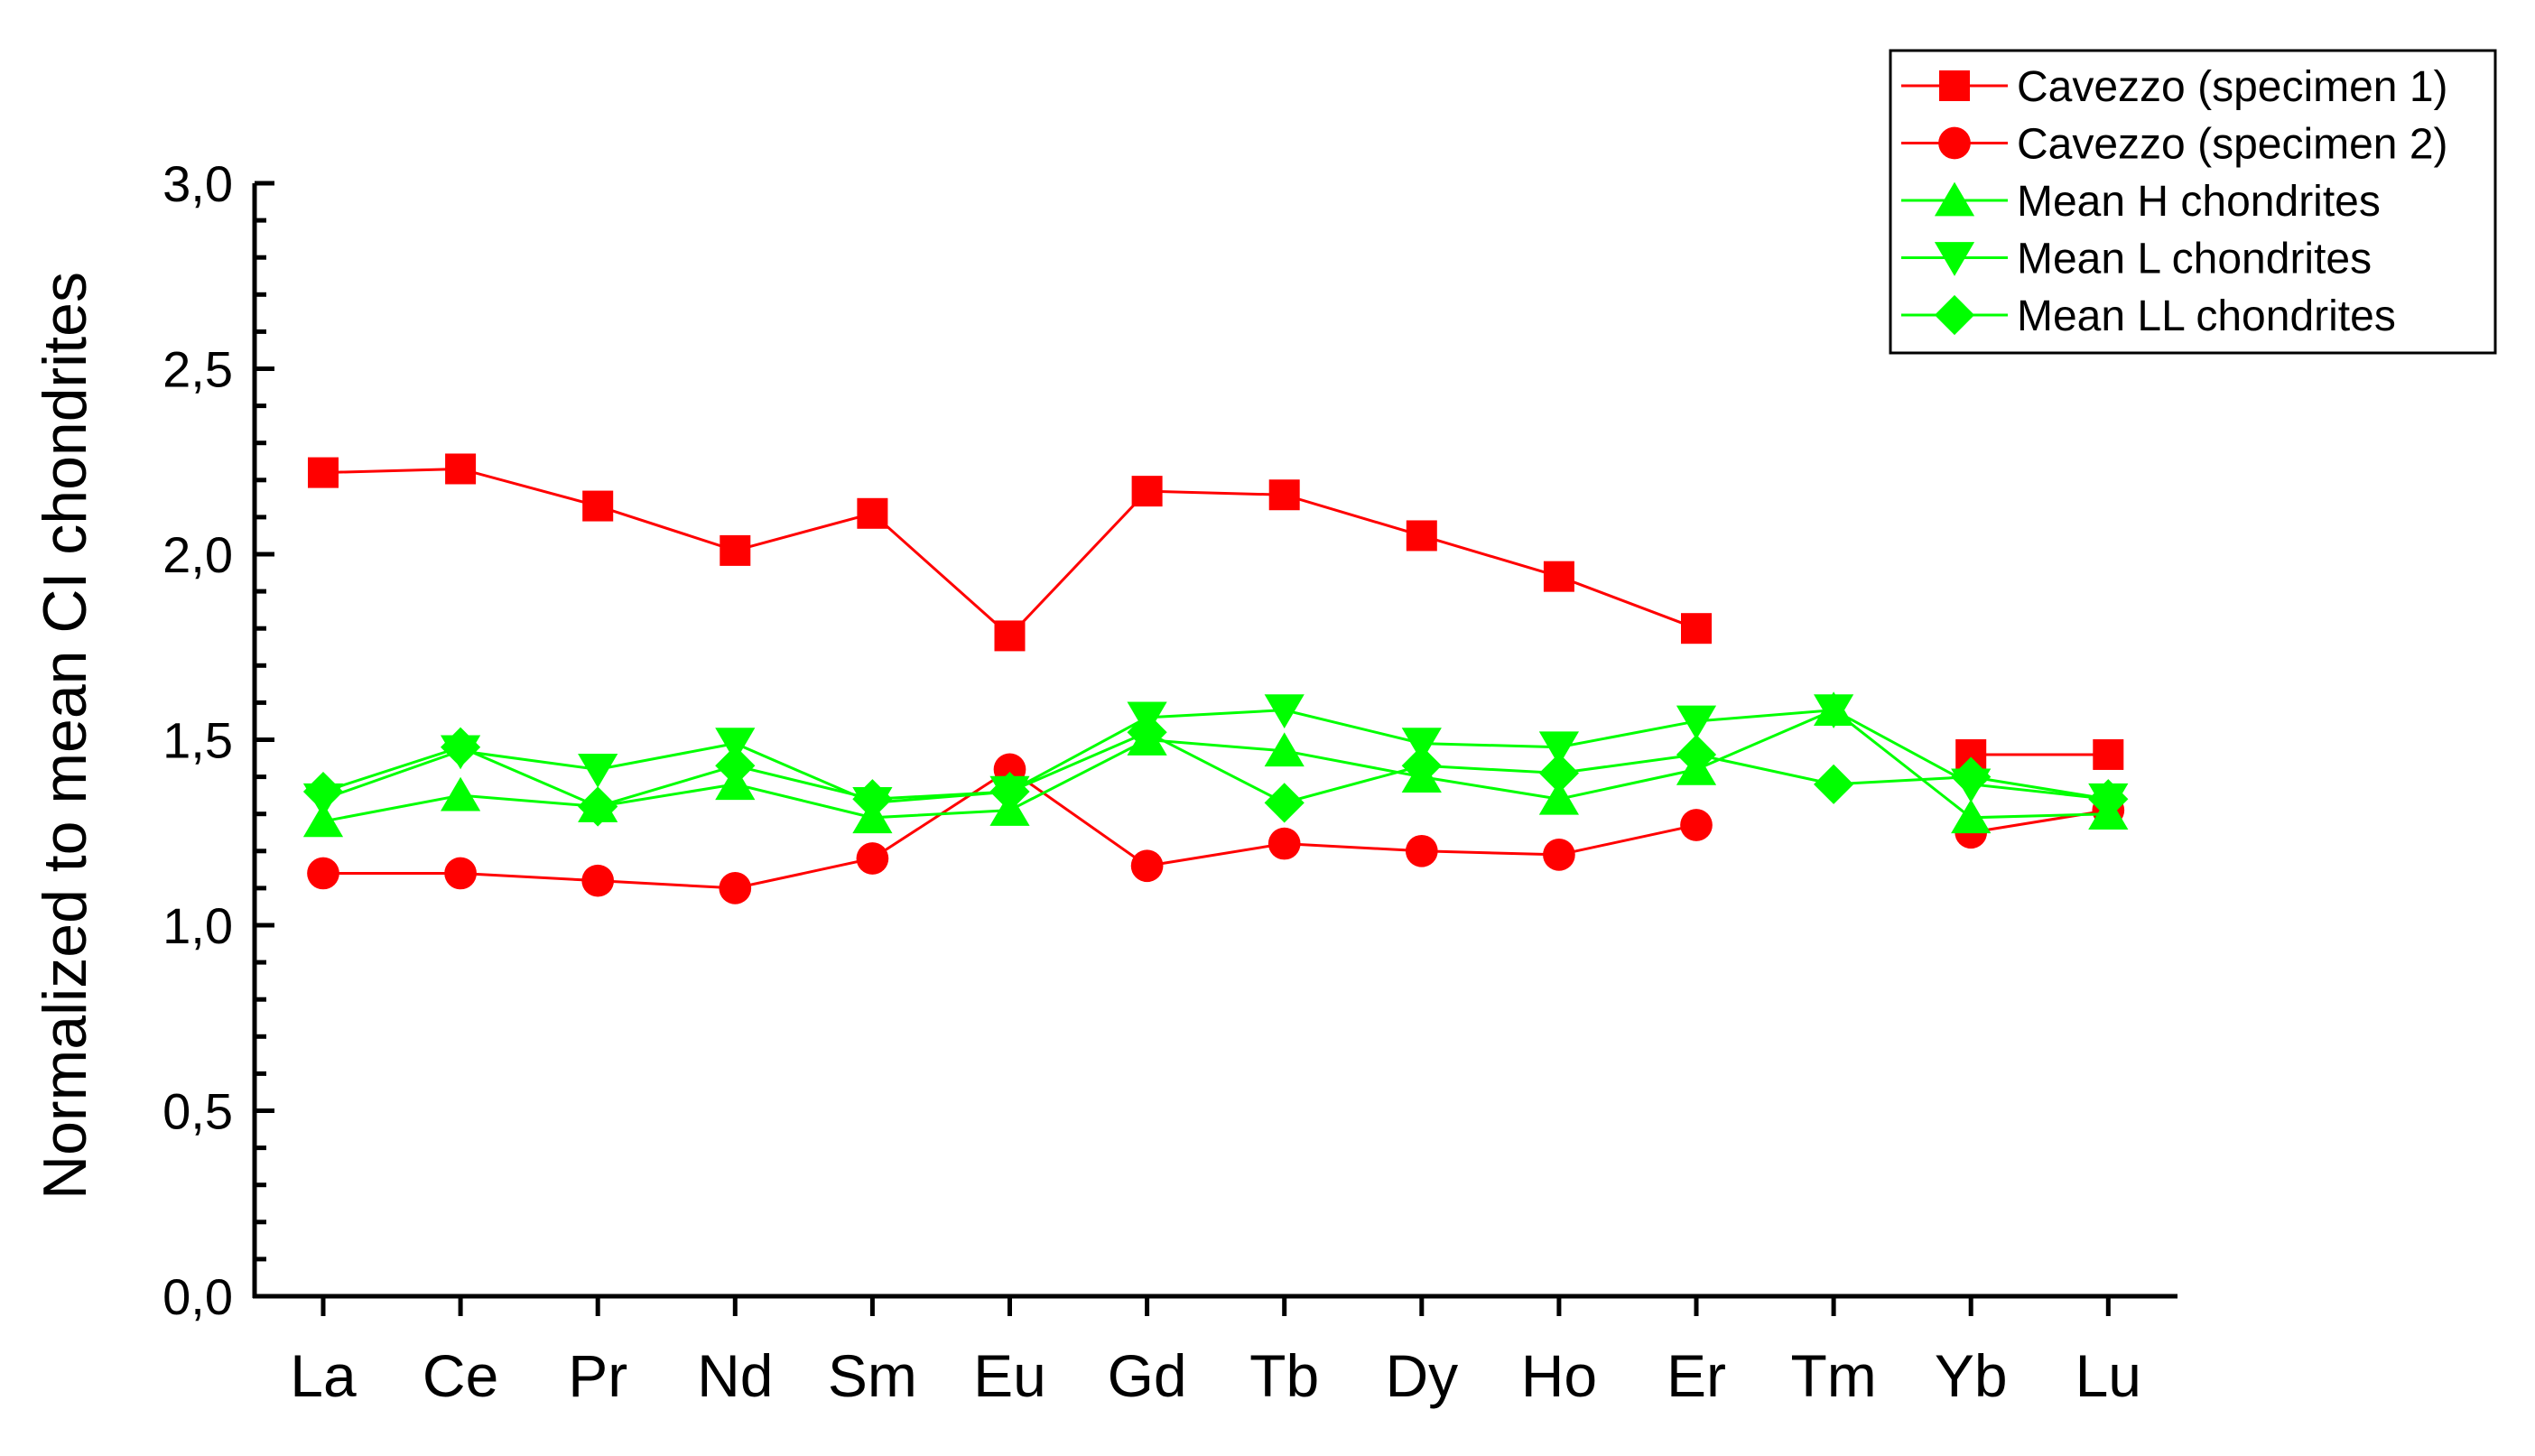  Describe the element at coordinates (65, 736) in the screenshot. I see `y-axis-title: Normalized to mean CI chondrites` at that location.